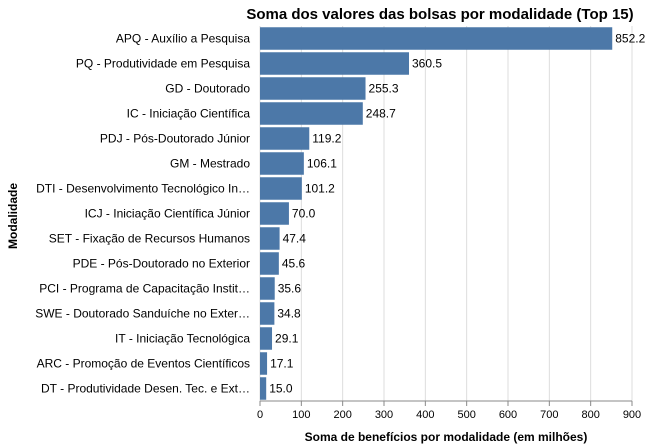 Image resolution: width=661 pixels, height=448 pixels. Describe the element at coordinates (13, 216) in the screenshot. I see `y-axis-title: Modalidade` at that location.